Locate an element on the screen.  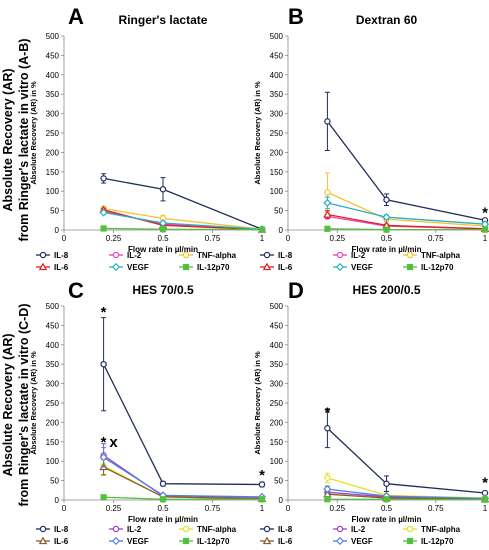
legend-entry: VEGF is located at coordinates (353, 267).